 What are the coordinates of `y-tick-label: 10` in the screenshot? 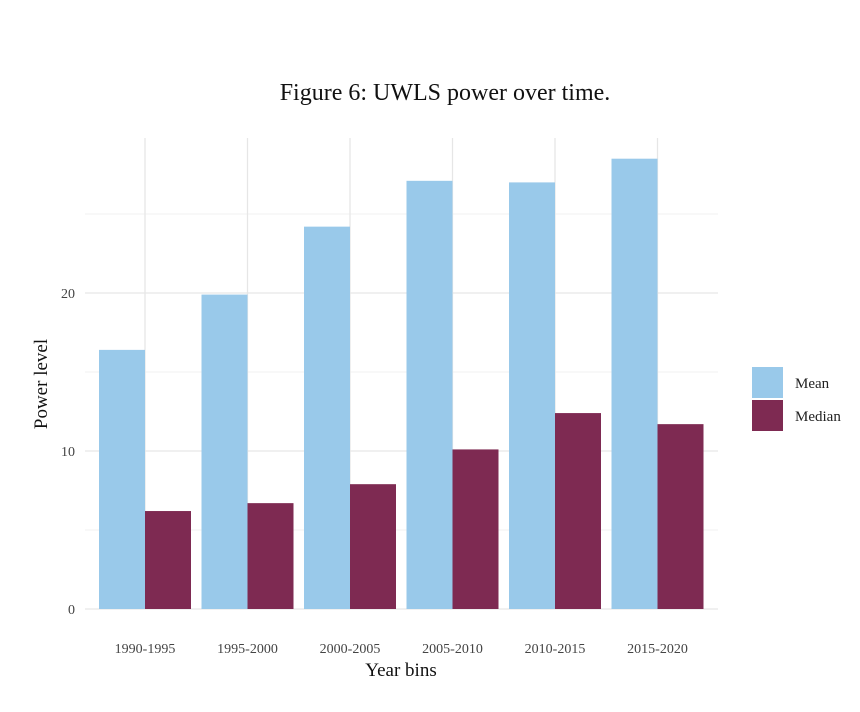 It's located at (68, 452).